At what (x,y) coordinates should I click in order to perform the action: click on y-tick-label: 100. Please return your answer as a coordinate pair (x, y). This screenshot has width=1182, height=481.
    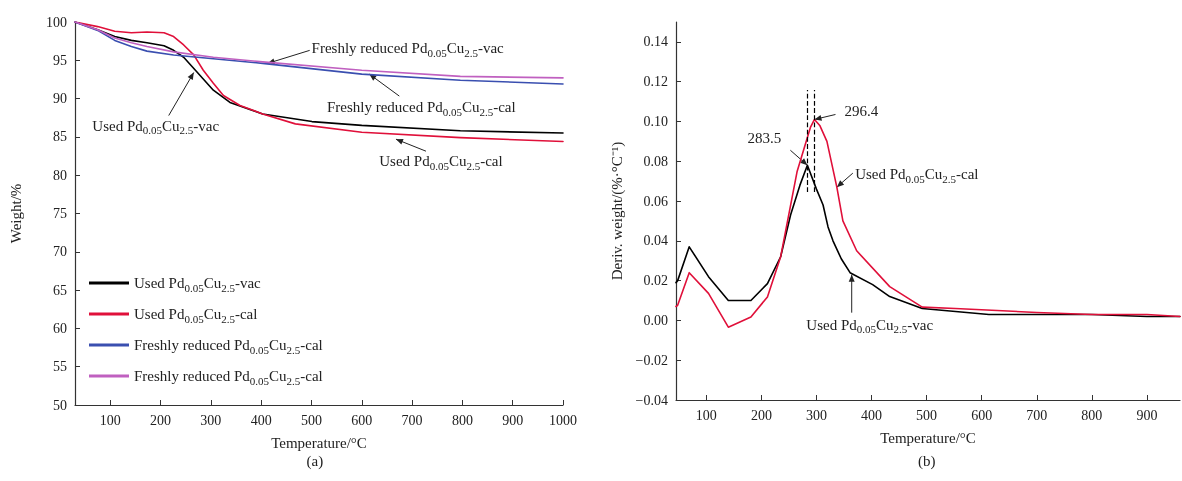
    Looking at the image, I should click on (56, 22).